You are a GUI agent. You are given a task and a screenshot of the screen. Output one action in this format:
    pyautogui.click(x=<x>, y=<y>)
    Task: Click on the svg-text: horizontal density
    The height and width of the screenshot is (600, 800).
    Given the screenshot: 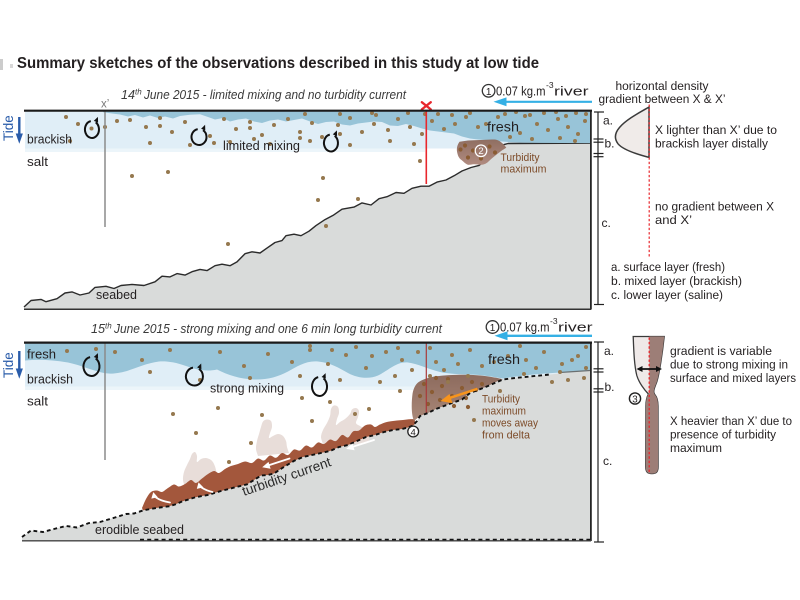 What is the action you would take?
    pyautogui.click(x=663, y=86)
    